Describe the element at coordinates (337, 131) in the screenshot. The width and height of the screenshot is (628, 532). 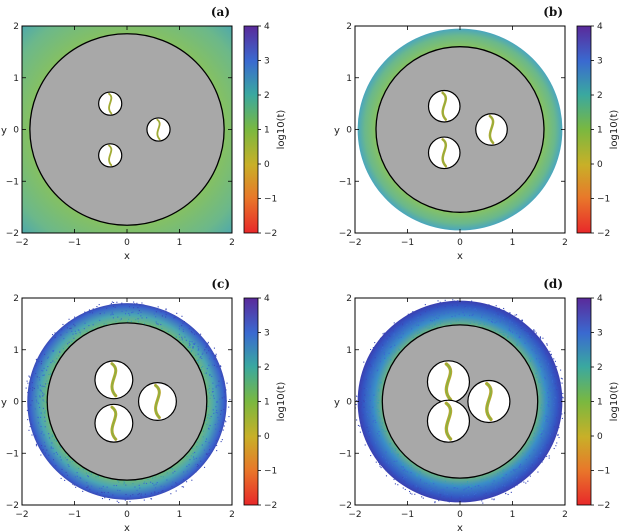
I see `y-axis-label: y` at that location.